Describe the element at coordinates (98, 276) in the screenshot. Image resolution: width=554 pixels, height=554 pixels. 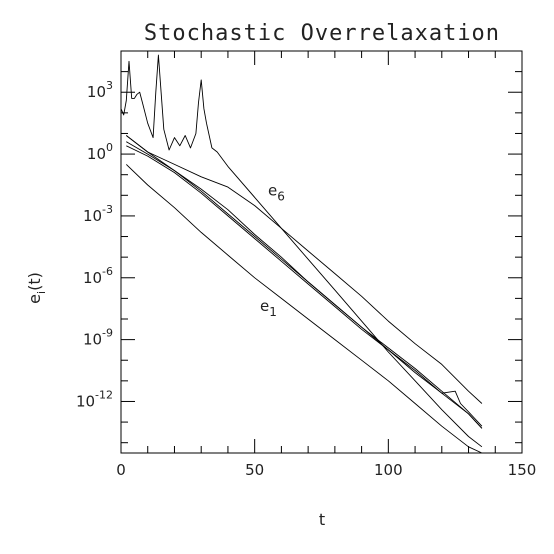
I see `y-tick-label: 10⁻⁶` at that location.